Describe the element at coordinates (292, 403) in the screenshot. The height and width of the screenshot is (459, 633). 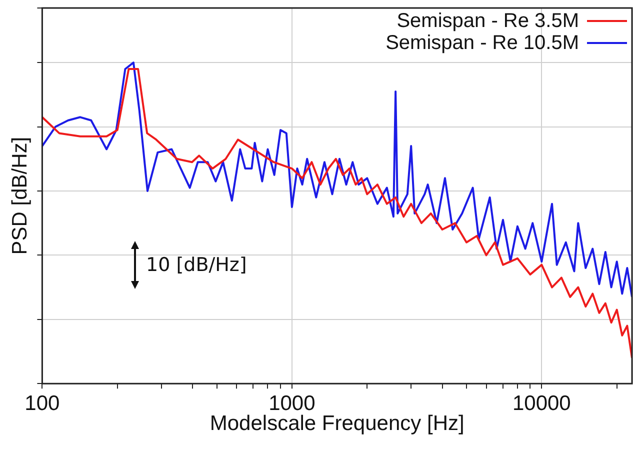
I see `x-tick-label: 1000` at that location.